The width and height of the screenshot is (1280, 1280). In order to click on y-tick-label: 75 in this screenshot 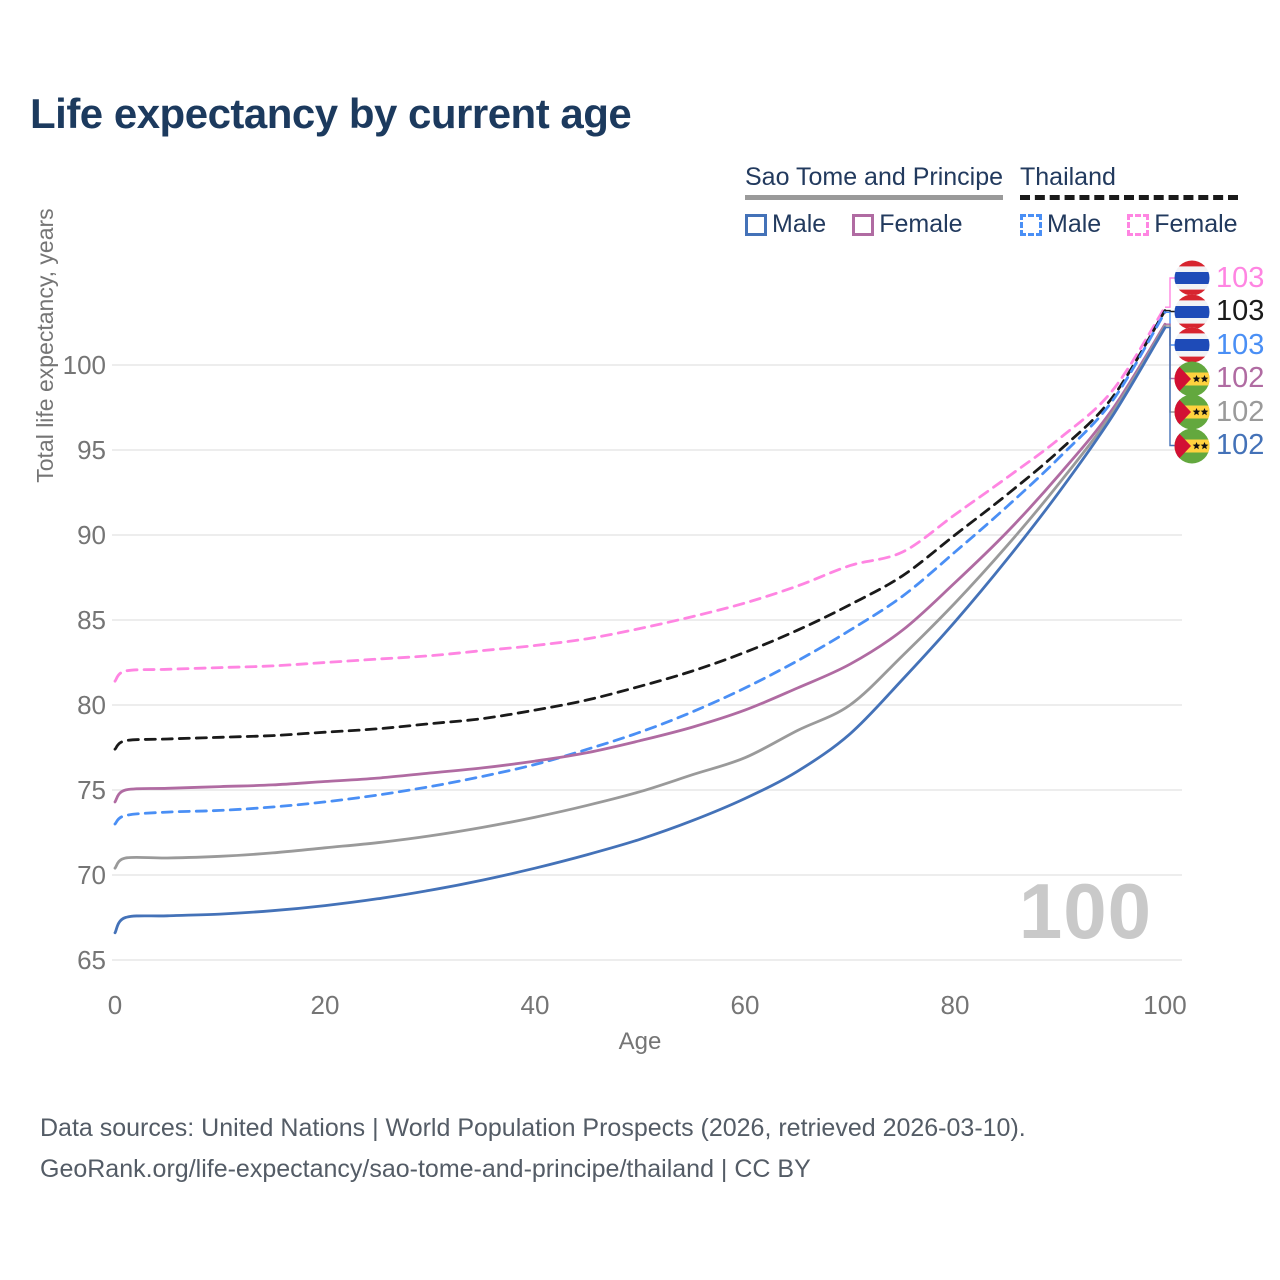, I will do `click(91, 790)`.